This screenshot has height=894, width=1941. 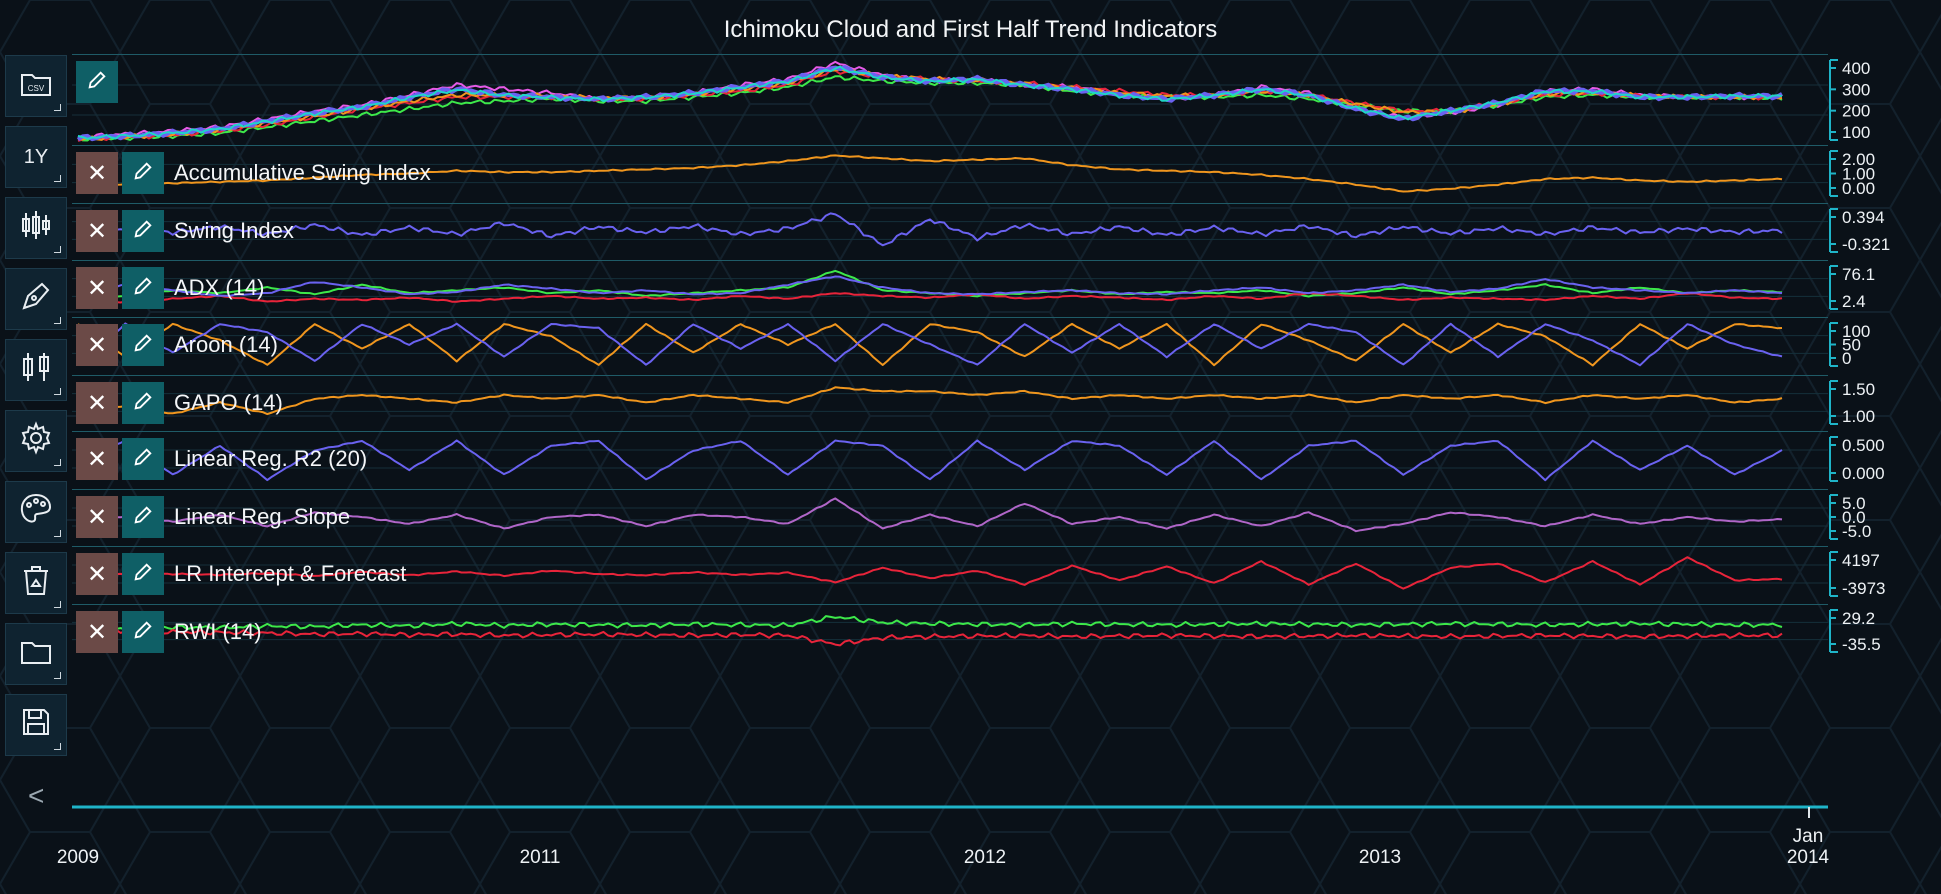 What do you see at coordinates (36, 299) in the screenshot?
I see `draw-tool-button` at bounding box center [36, 299].